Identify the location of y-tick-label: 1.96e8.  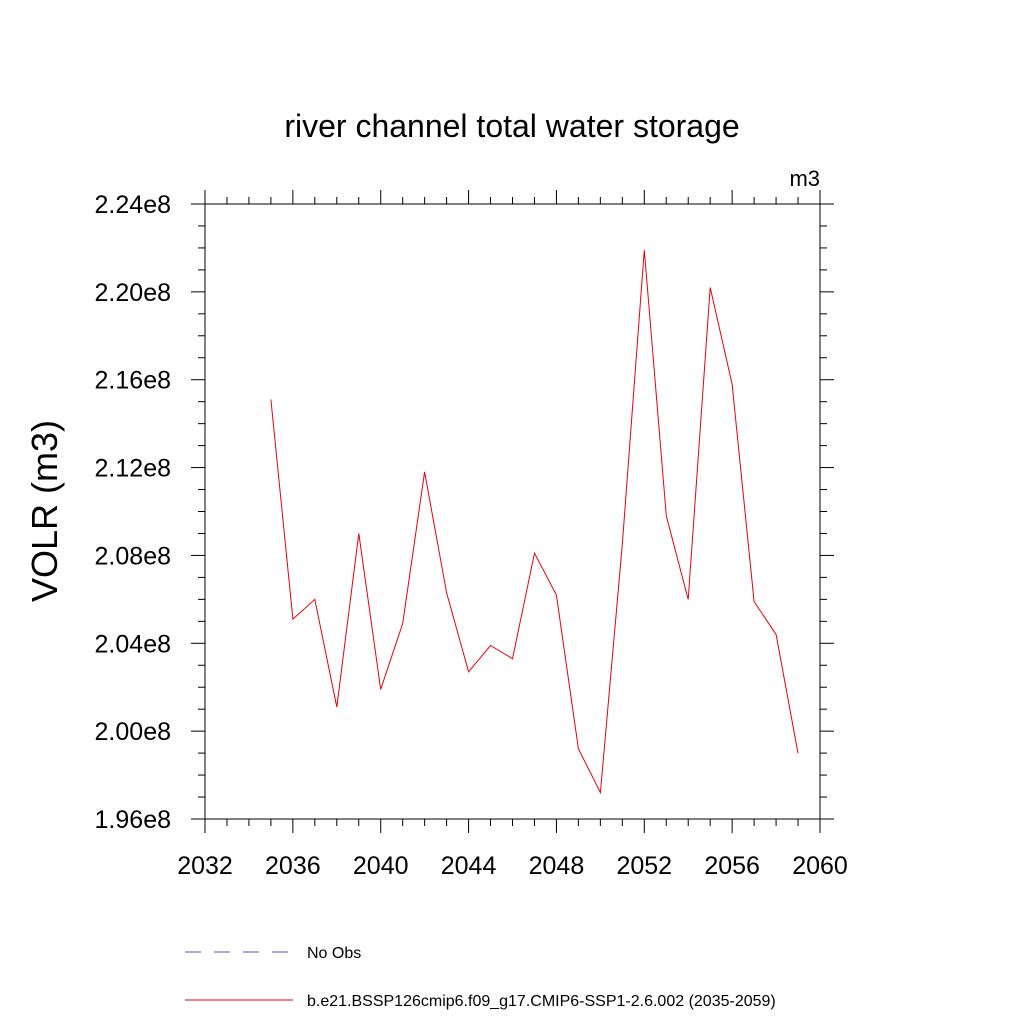
(133, 820).